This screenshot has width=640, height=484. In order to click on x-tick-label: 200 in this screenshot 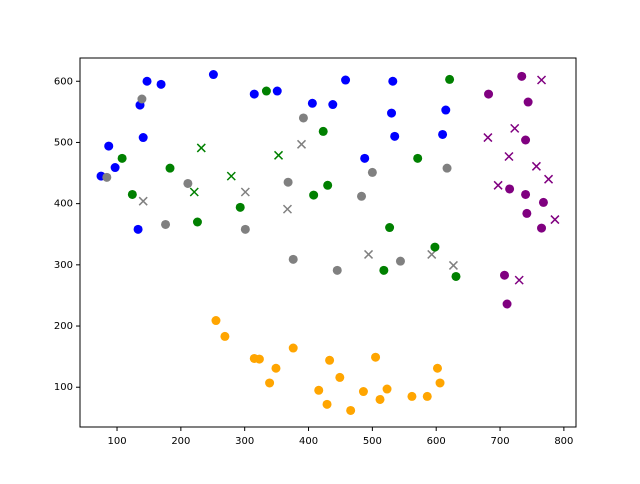, I will do `click(180, 441)`.